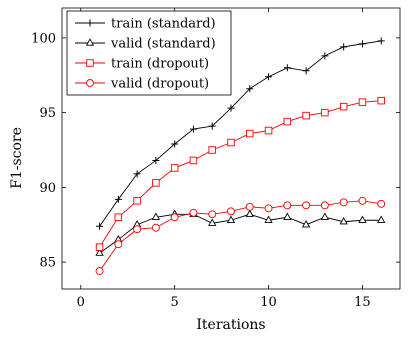 This screenshot has height=338, width=412. Describe the element at coordinates (163, 24) in the screenshot. I see `legend-label: train (standard)` at that location.